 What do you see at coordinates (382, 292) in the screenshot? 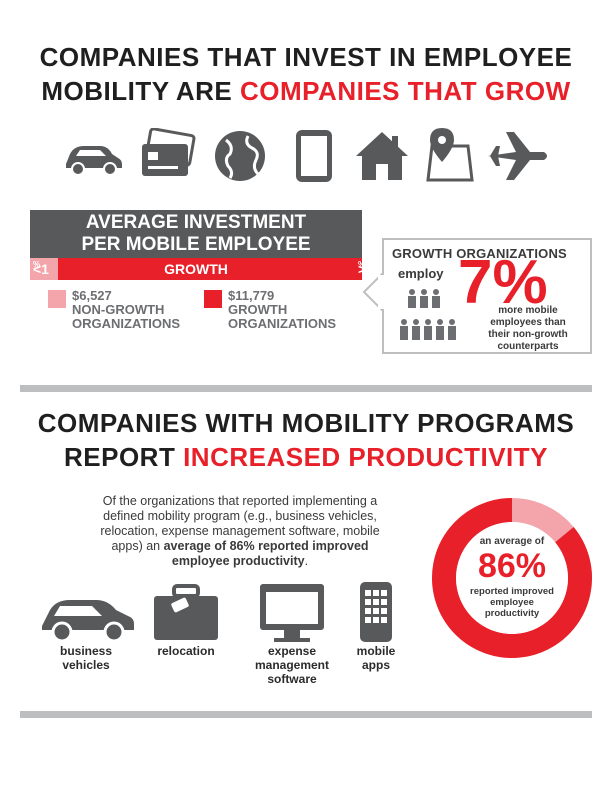
I see `callout-pointer-cover` at bounding box center [382, 292].